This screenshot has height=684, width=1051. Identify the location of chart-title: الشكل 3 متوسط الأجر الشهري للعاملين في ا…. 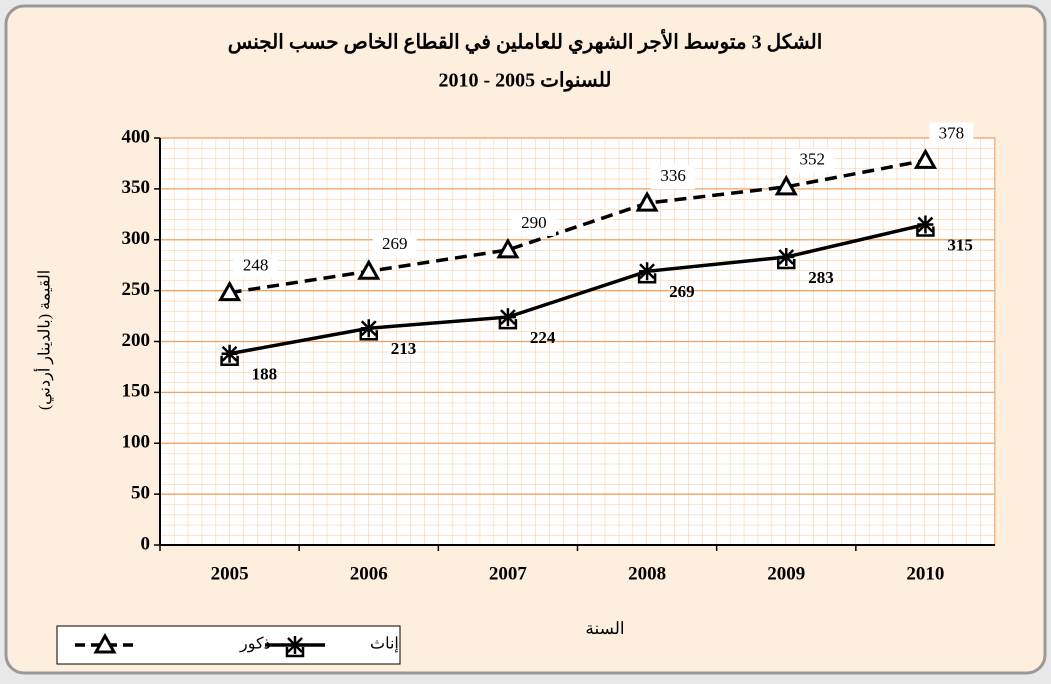
(525, 42).